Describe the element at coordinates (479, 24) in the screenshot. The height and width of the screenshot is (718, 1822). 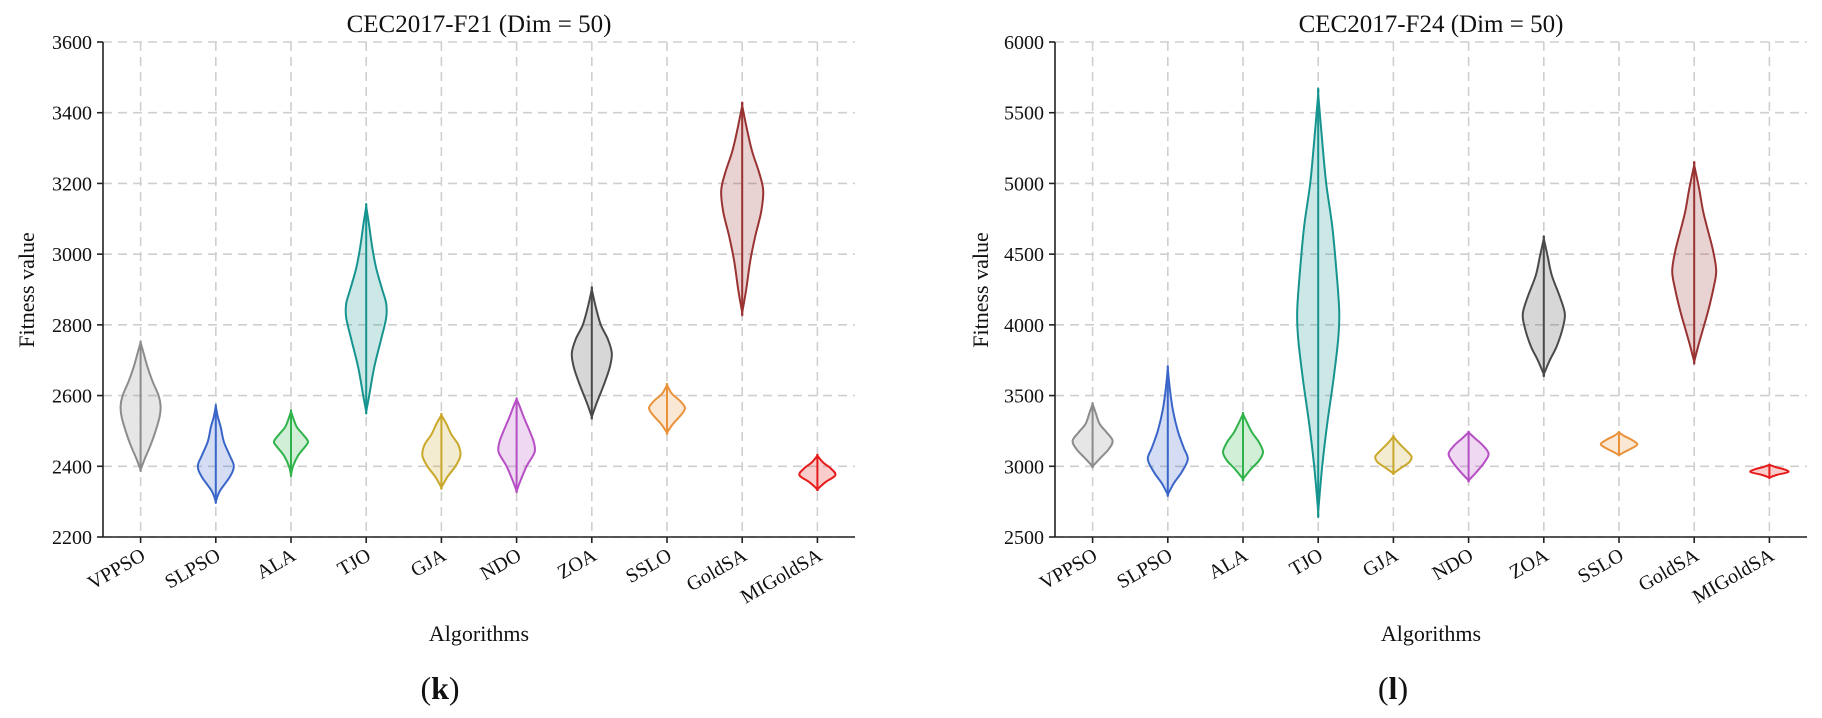
I see `chart-title: CEC2017-F21 (Dim = 50)` at that location.